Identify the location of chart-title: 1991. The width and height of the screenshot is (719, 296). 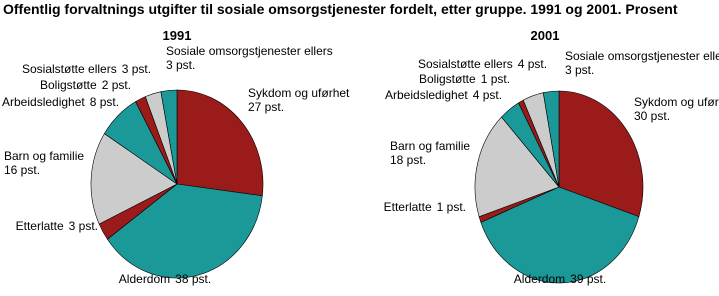
(177, 35).